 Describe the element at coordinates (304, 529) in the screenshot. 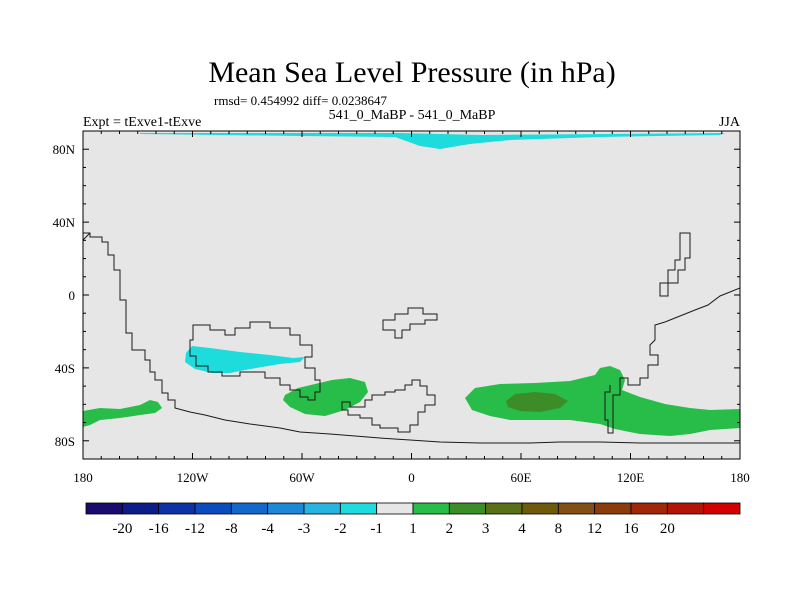

I see `colorbar-label: -3` at that location.